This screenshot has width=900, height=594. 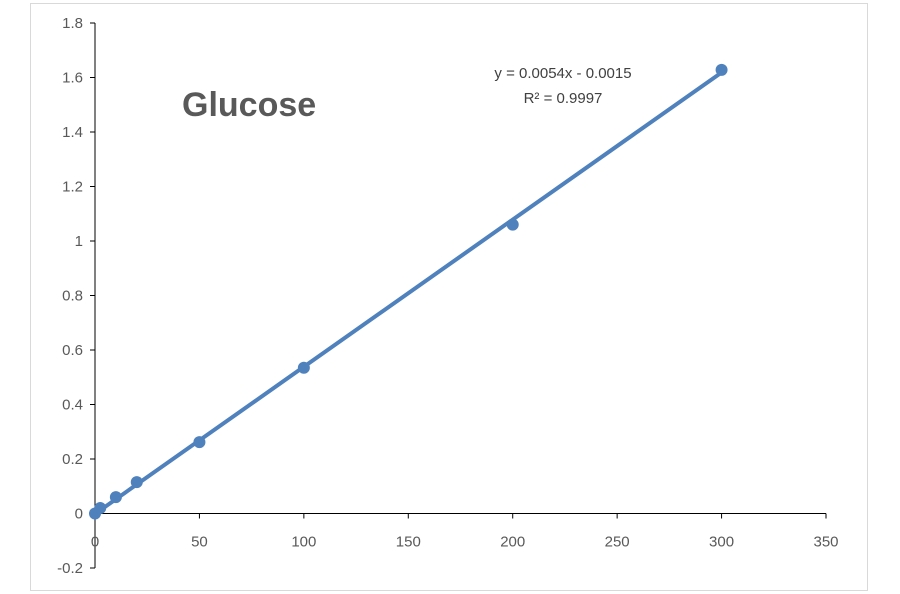 What do you see at coordinates (465, 532) in the screenshot?
I see `x-axis-ticks: 0 50 100 150 200 250 300 350` at bounding box center [465, 532].